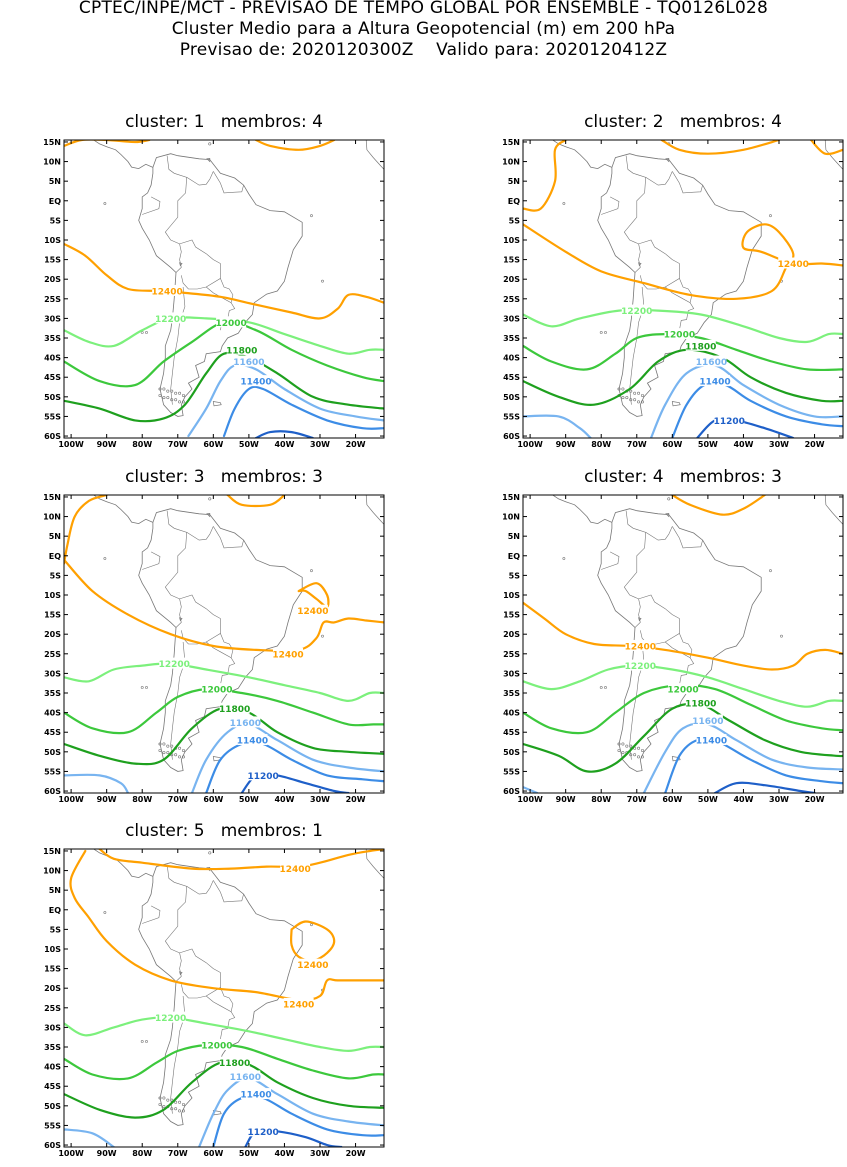  What do you see at coordinates (170, 1019) in the screenshot?
I see `contour-label: 12200` at bounding box center [170, 1019].